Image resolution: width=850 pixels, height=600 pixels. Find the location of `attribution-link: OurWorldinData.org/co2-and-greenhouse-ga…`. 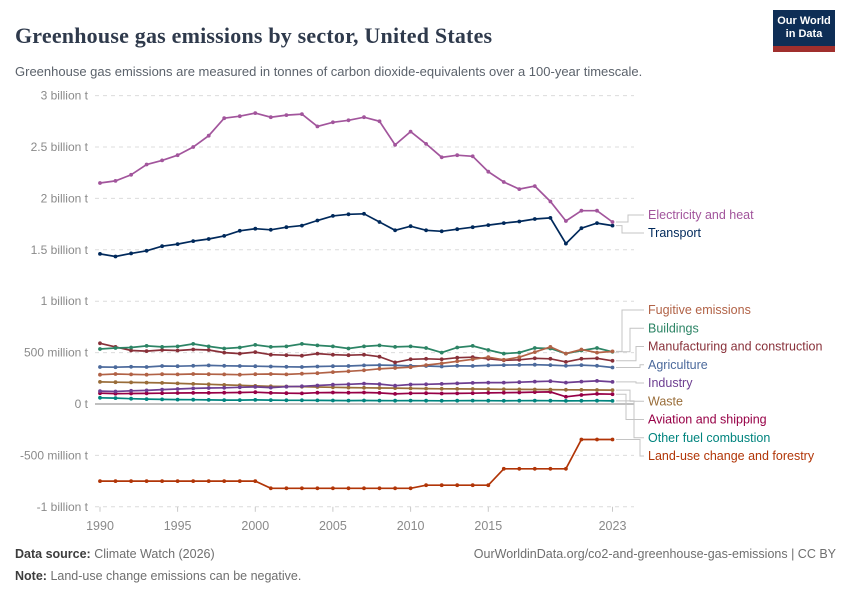

attribution-link: OurWorldinData.org/co2-and-greenhouse-ga… is located at coordinates (654, 554).